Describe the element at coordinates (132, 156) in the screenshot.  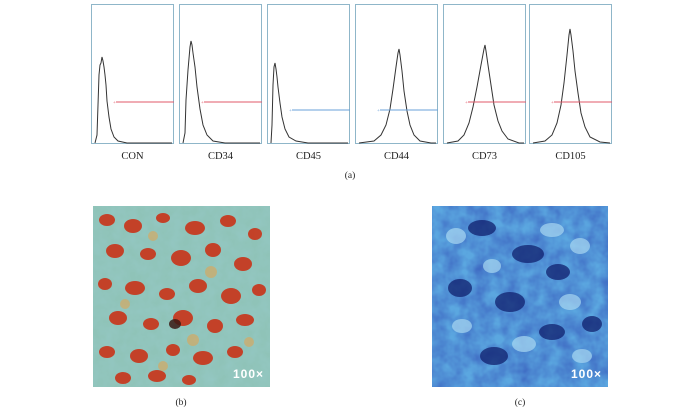
I see `histogram-label-con: CON` at that location.